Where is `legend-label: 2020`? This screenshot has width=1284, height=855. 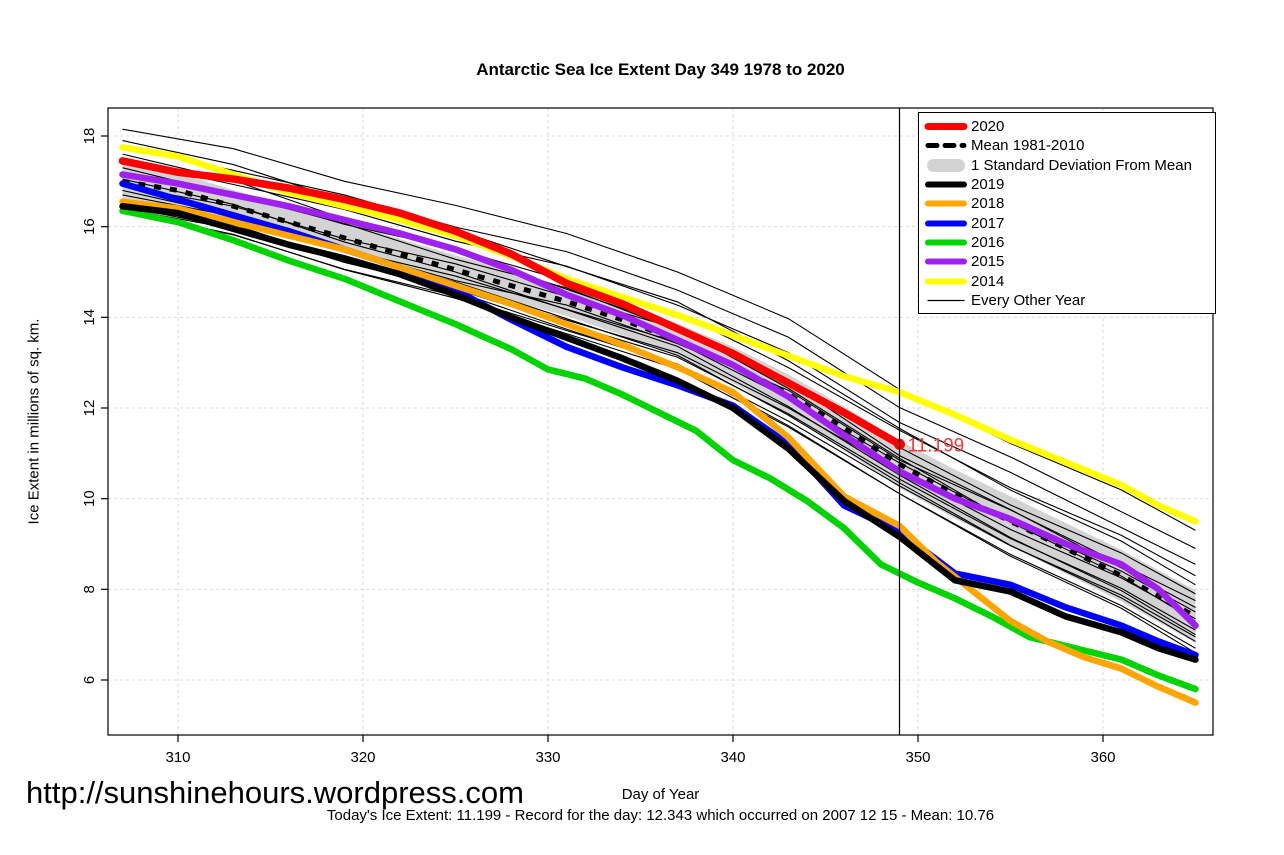 legend-label: 2020 is located at coordinates (988, 127).